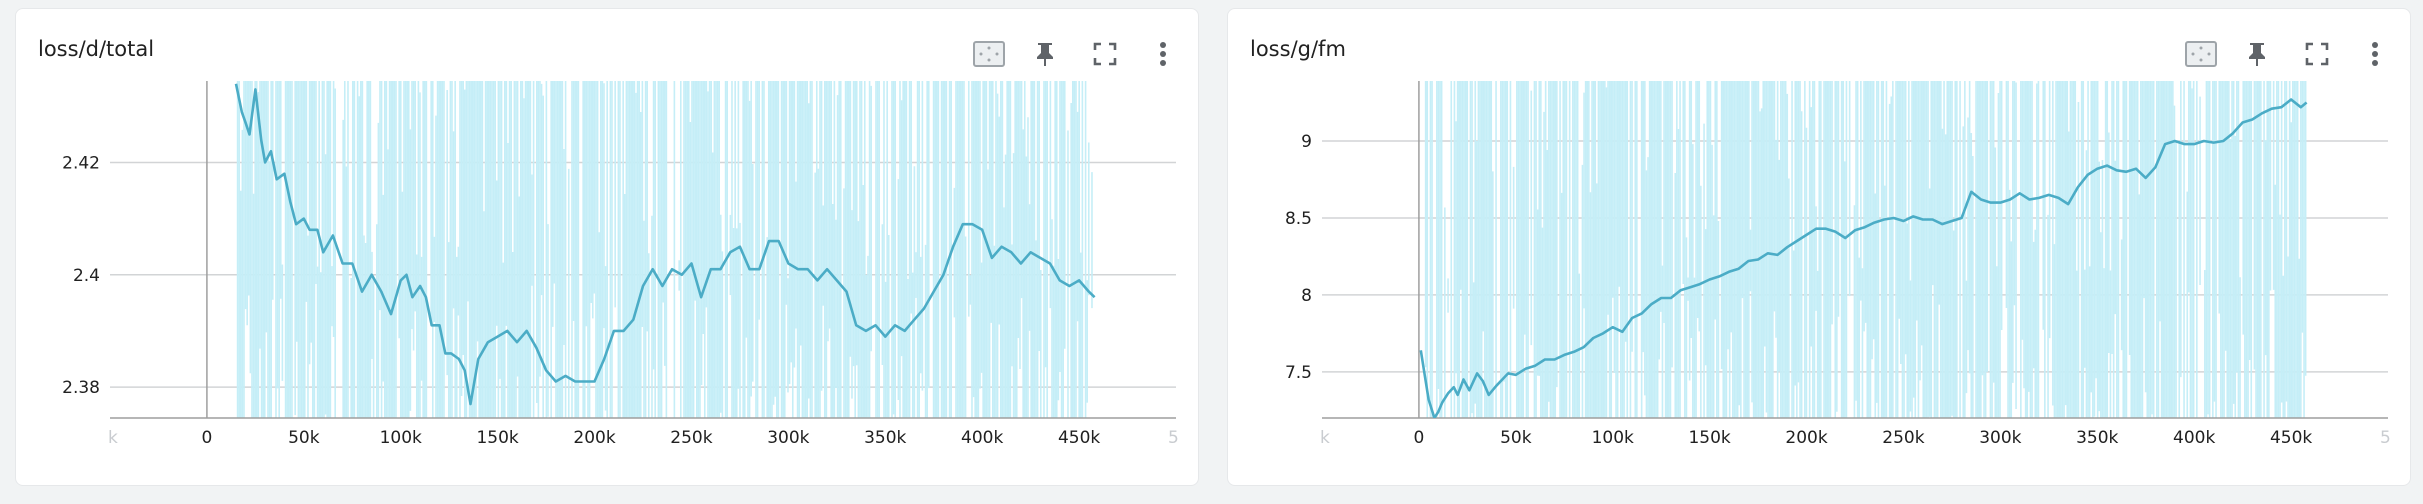  What do you see at coordinates (1298, 49) in the screenshot?
I see `chart-title: loss/g/fm` at bounding box center [1298, 49].